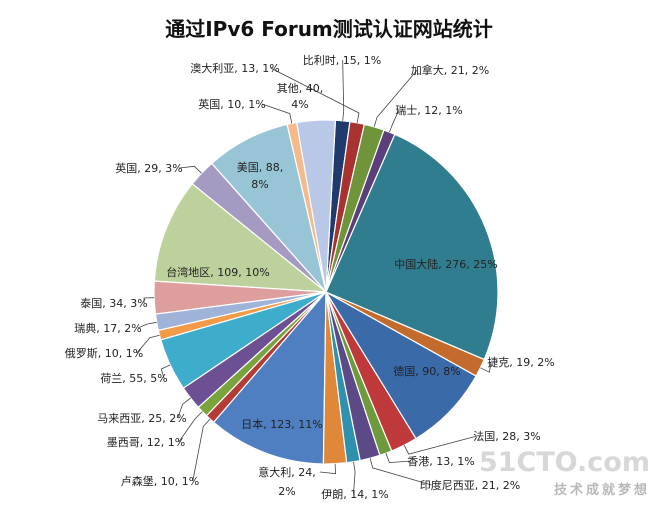  Describe the element at coordinates (440, 461) in the screenshot. I see `slice-label: 香港, 13, 1%` at that location.